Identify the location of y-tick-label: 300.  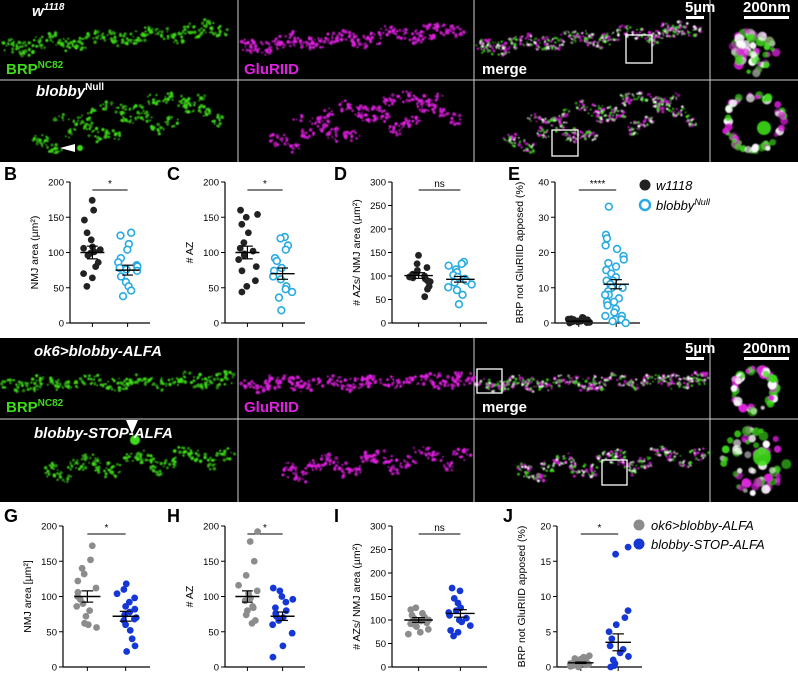
(378, 183).